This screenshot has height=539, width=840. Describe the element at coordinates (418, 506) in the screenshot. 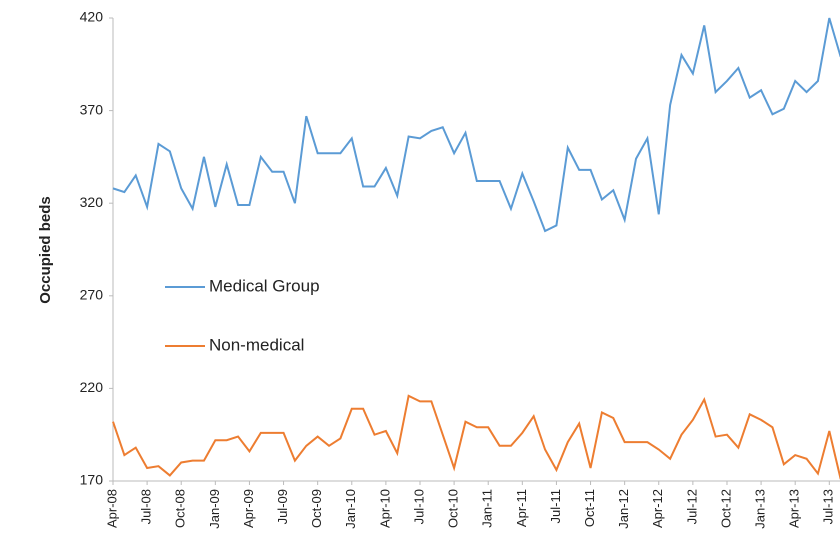

I see `x-tick-label: Jul-10` at that location.